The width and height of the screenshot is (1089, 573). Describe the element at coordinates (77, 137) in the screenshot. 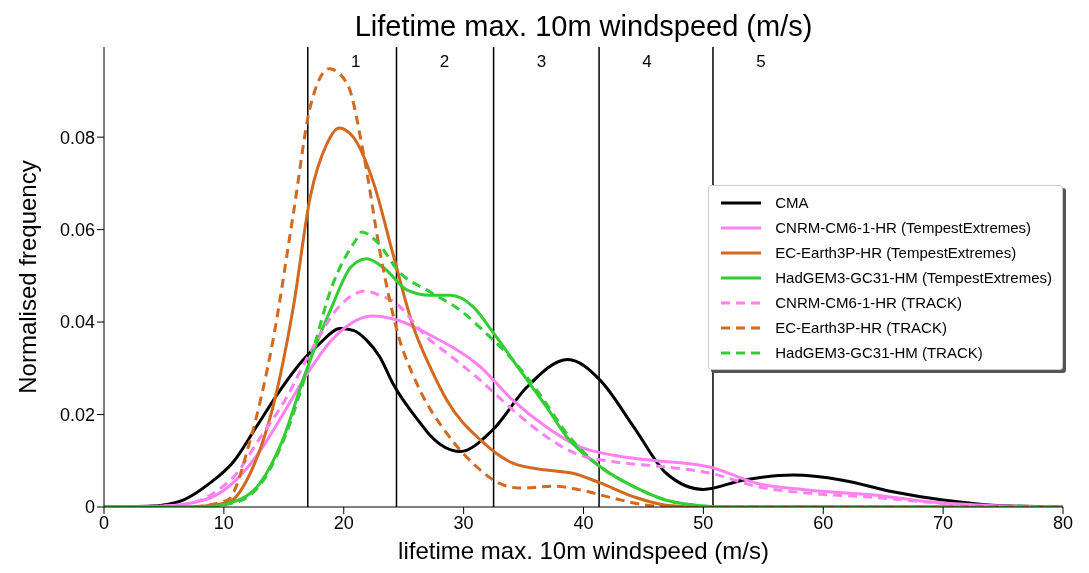

I see `y-tick-label: 0.08` at that location.